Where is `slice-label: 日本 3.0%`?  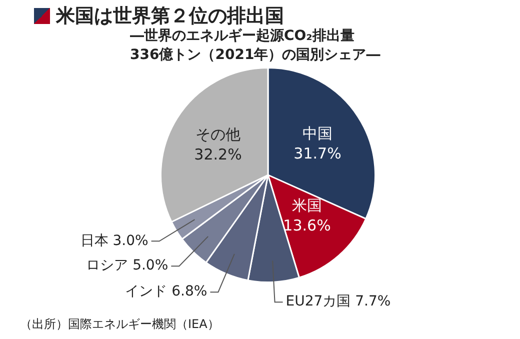
slice-label: 日本 3.0% is located at coordinates (114, 240).